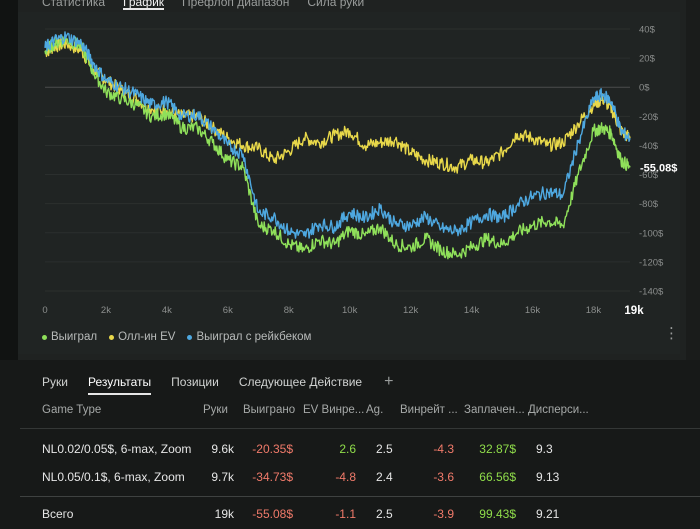  I want to click on legend-item-won: Выиграл, so click(69, 337).